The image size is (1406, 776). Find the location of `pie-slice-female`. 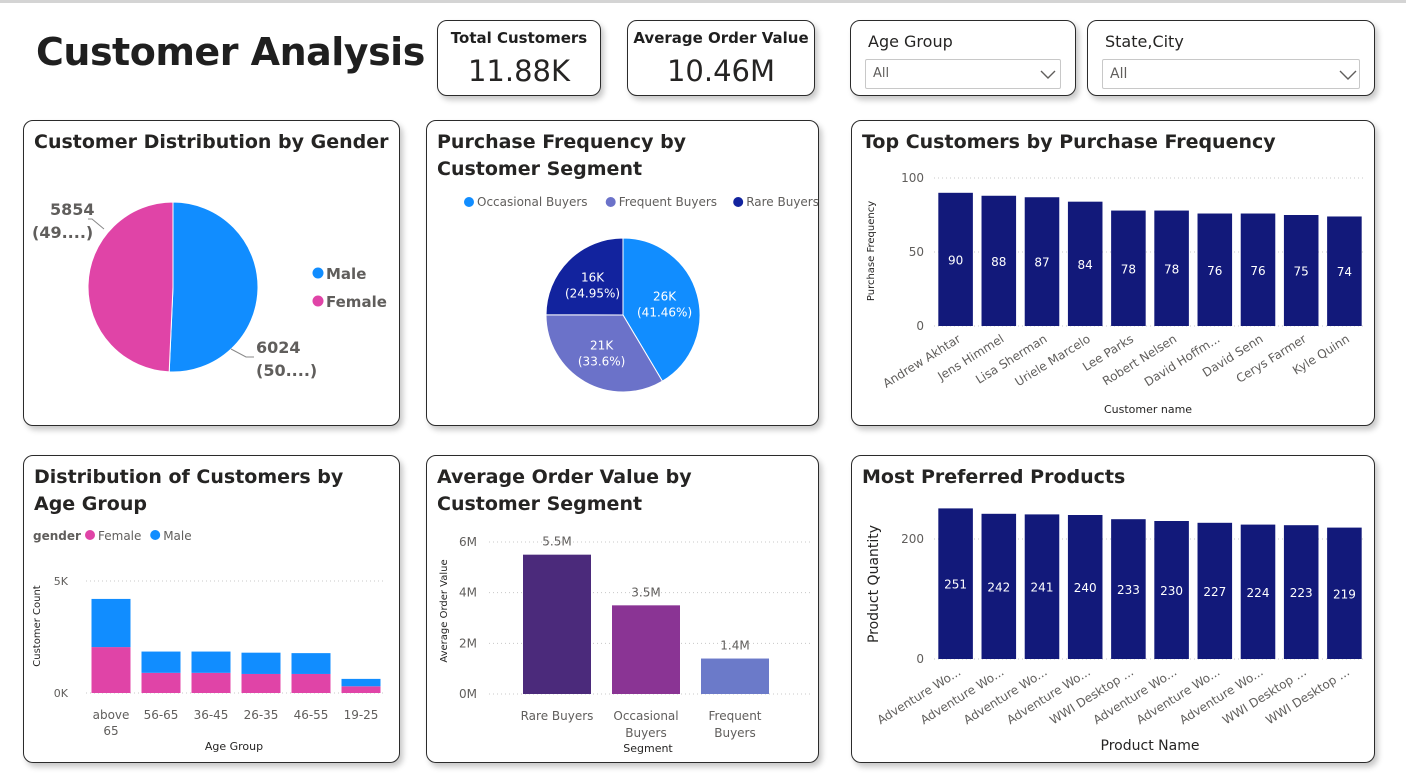

pie-slice-female is located at coordinates (130, 287).